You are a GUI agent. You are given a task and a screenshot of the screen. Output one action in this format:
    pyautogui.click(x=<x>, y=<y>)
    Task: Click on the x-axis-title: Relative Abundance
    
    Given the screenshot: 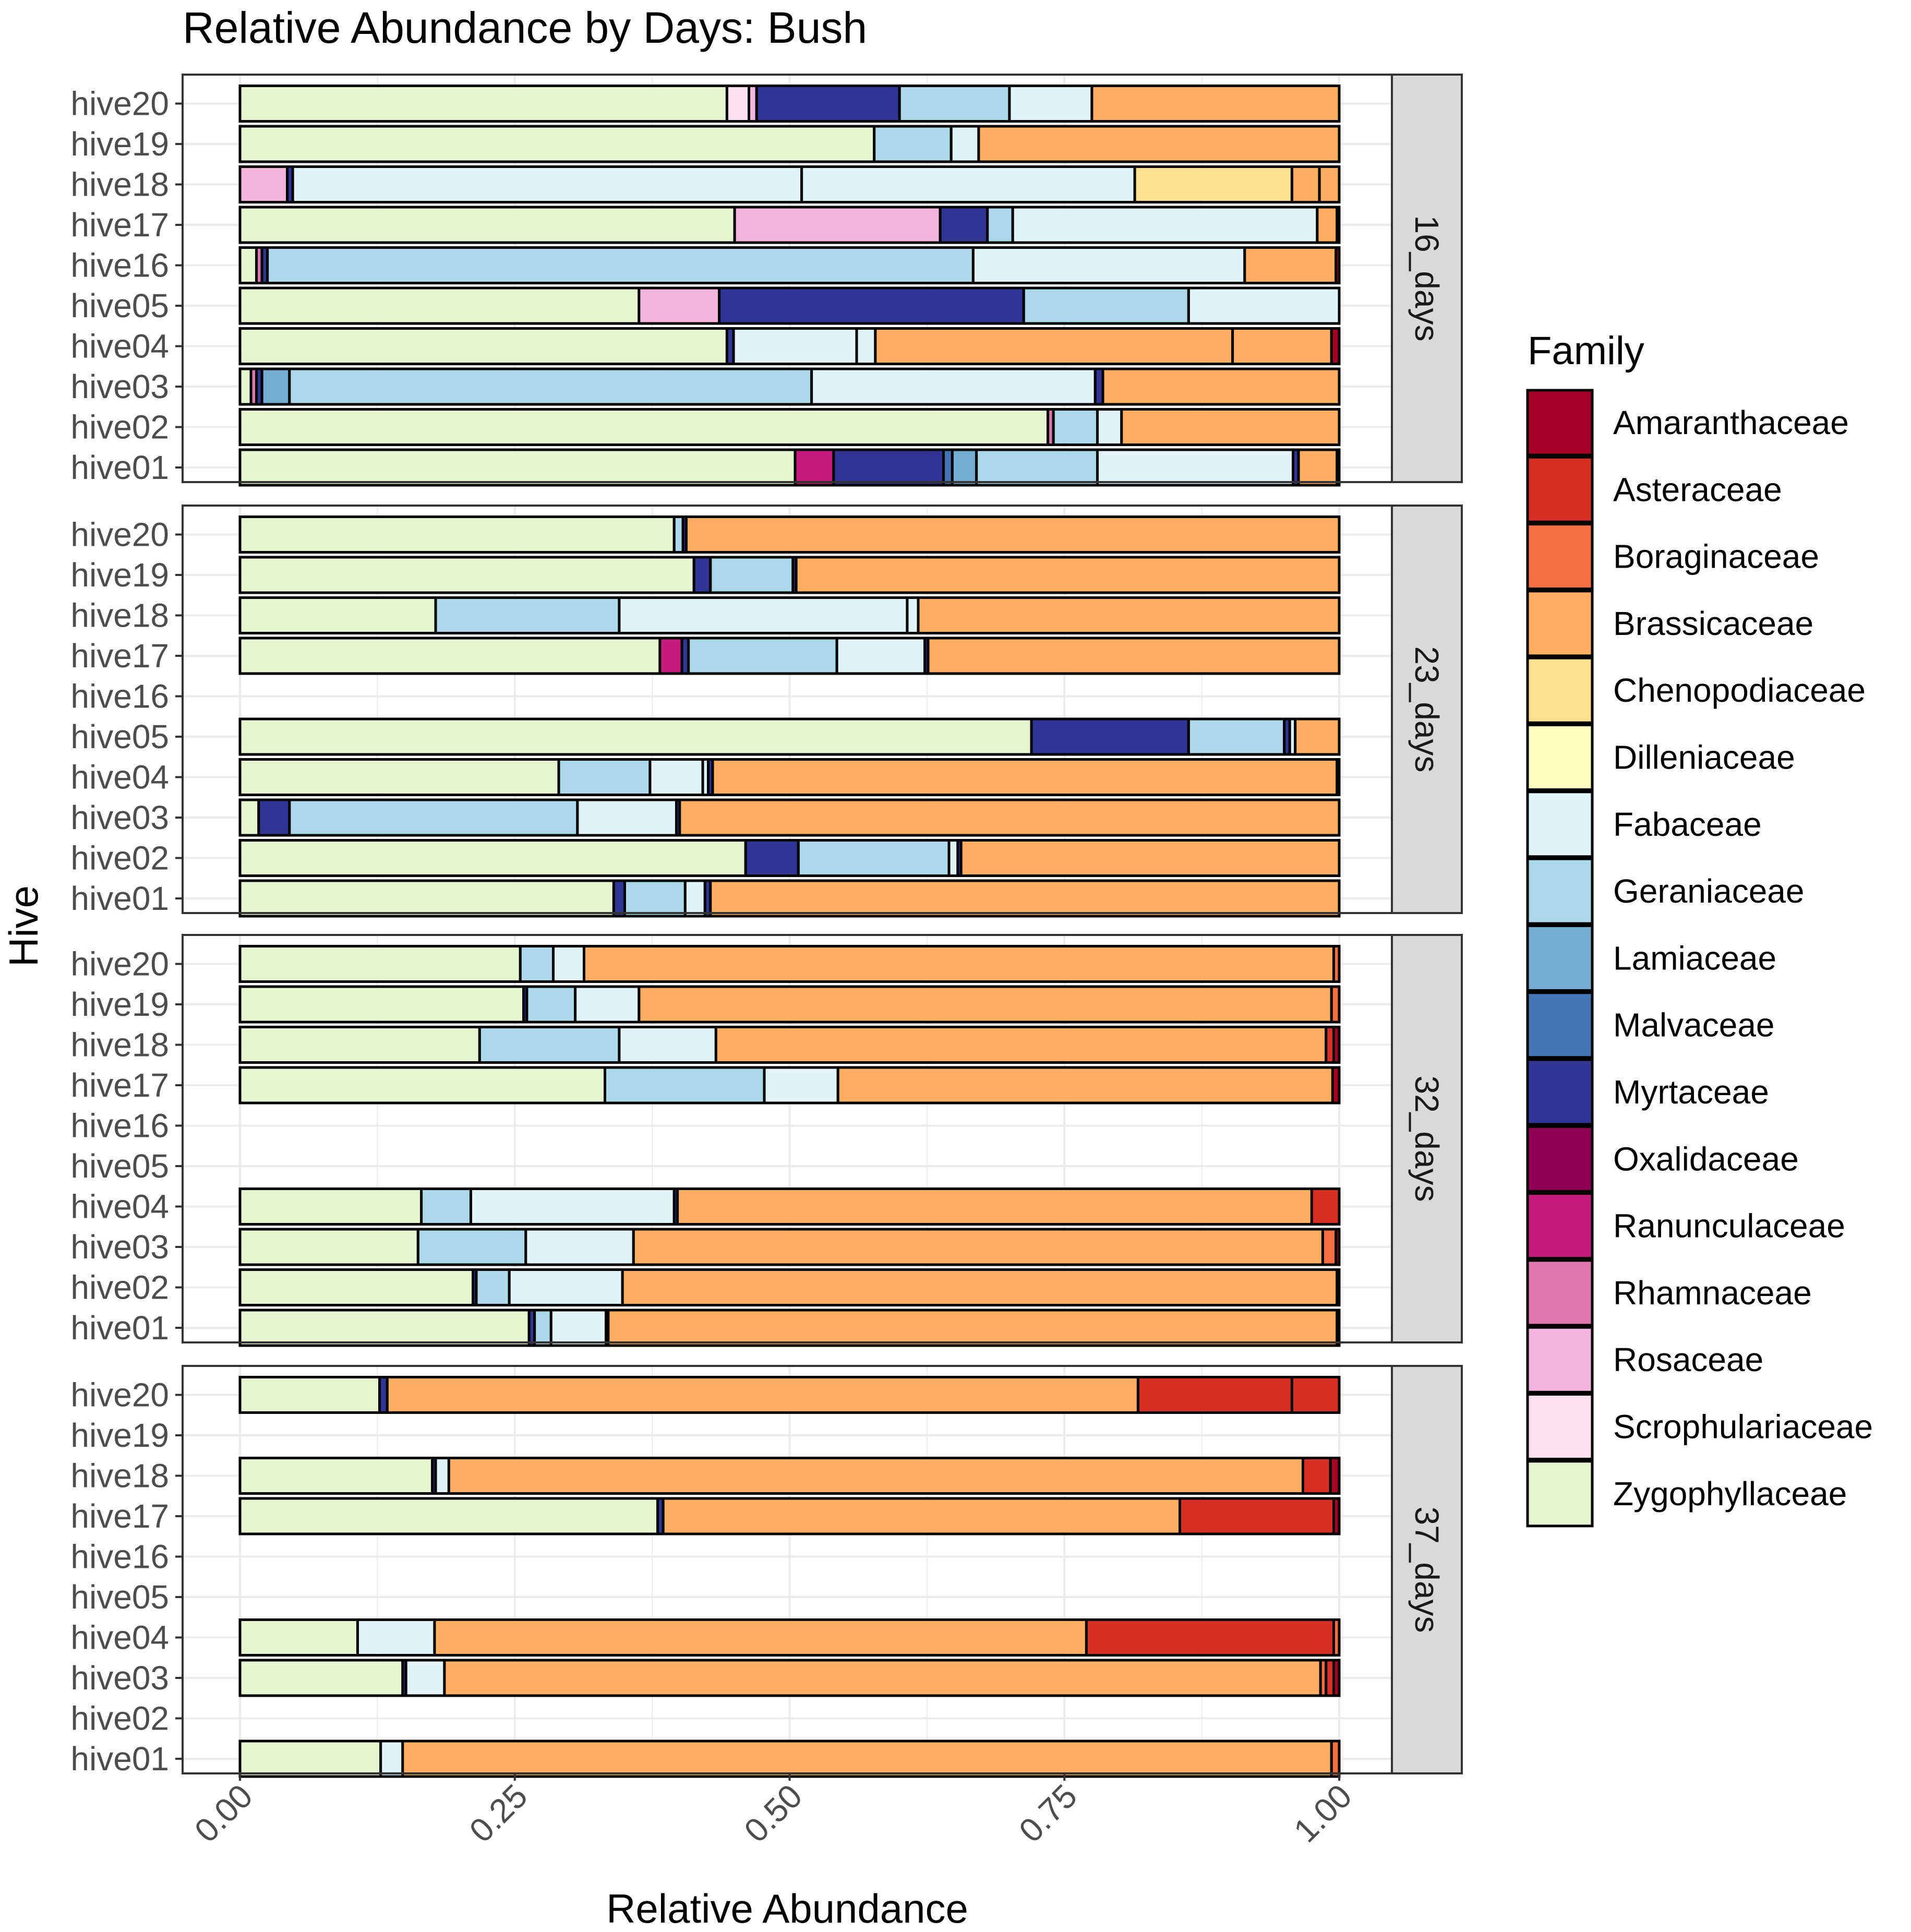 What is the action you would take?
    pyautogui.click(x=787, y=1908)
    